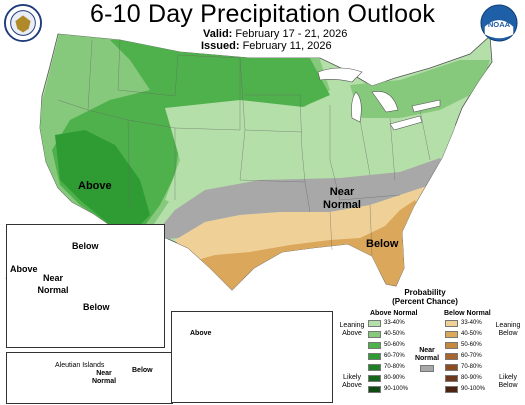 This screenshot has width=525, height=405. Describe the element at coordinates (262, 14) in the screenshot. I see `page-title: 6-10 Day Precipitation Outlook` at that location.